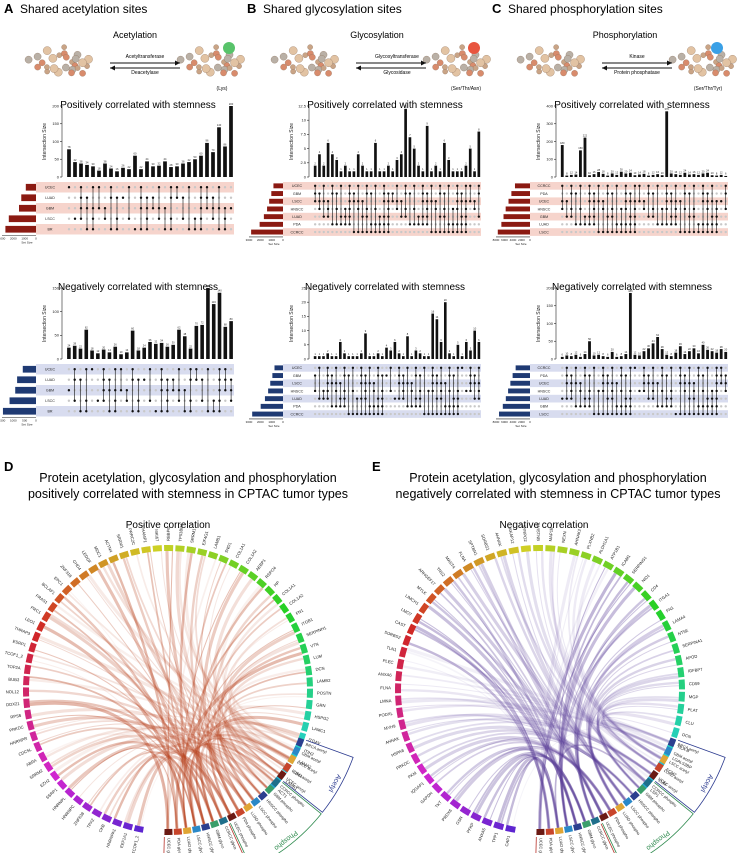  I want to click on y-tick-label: 100, so click(549, 323).